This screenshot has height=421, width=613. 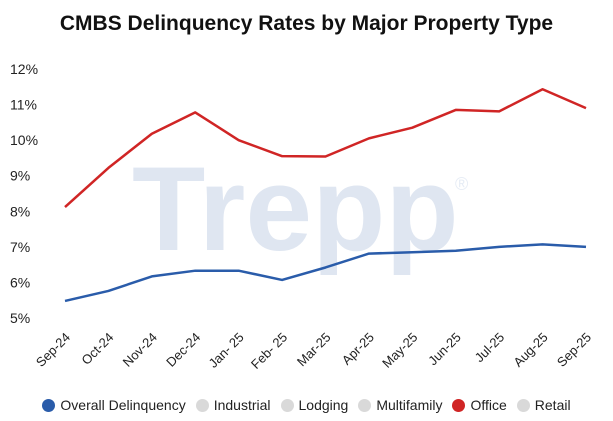 I want to click on x-tick-label: Apr-25, so click(x=358, y=349).